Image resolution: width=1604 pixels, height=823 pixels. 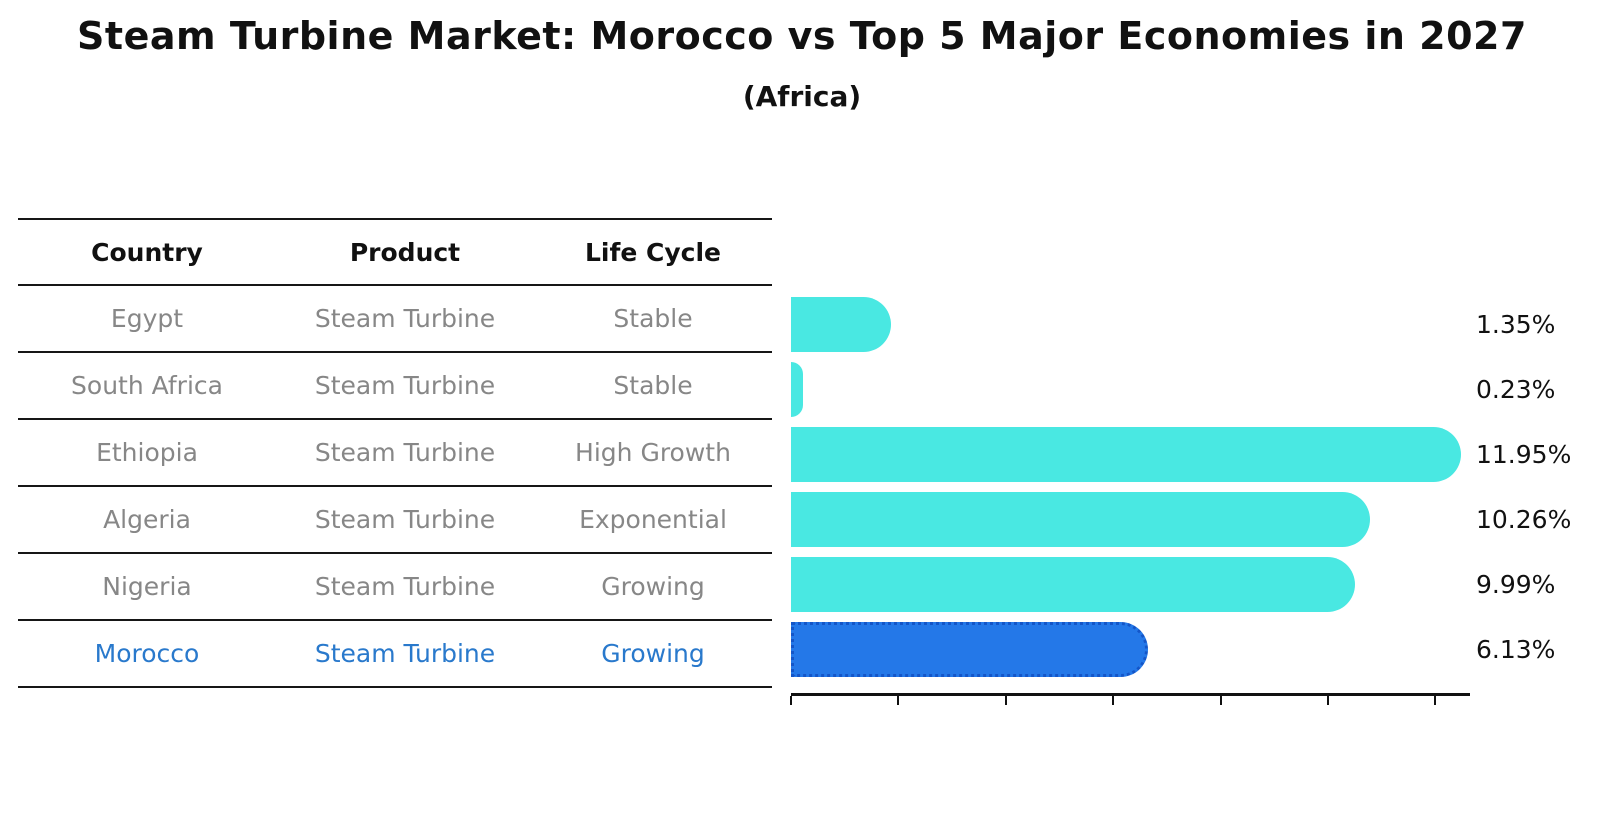 I want to click on table-row-egypt: Egypt Steam Turbine Stable, so click(x=395, y=319).